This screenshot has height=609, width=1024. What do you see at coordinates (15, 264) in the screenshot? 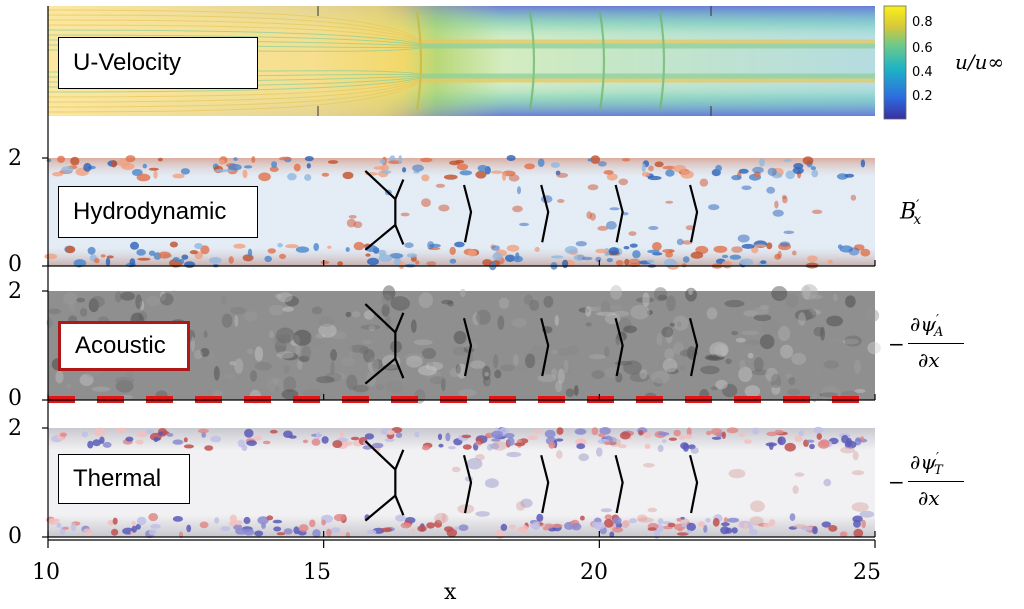
I see `y-tick-0-hydro: 0` at bounding box center [15, 264].